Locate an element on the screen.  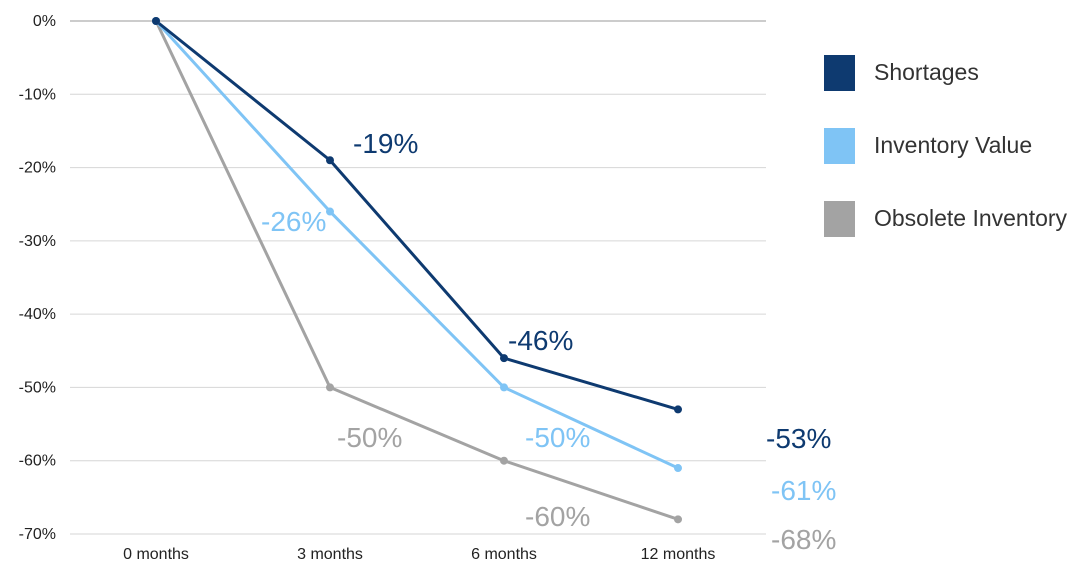
y-tick-label: -40% is located at coordinates (37, 314).